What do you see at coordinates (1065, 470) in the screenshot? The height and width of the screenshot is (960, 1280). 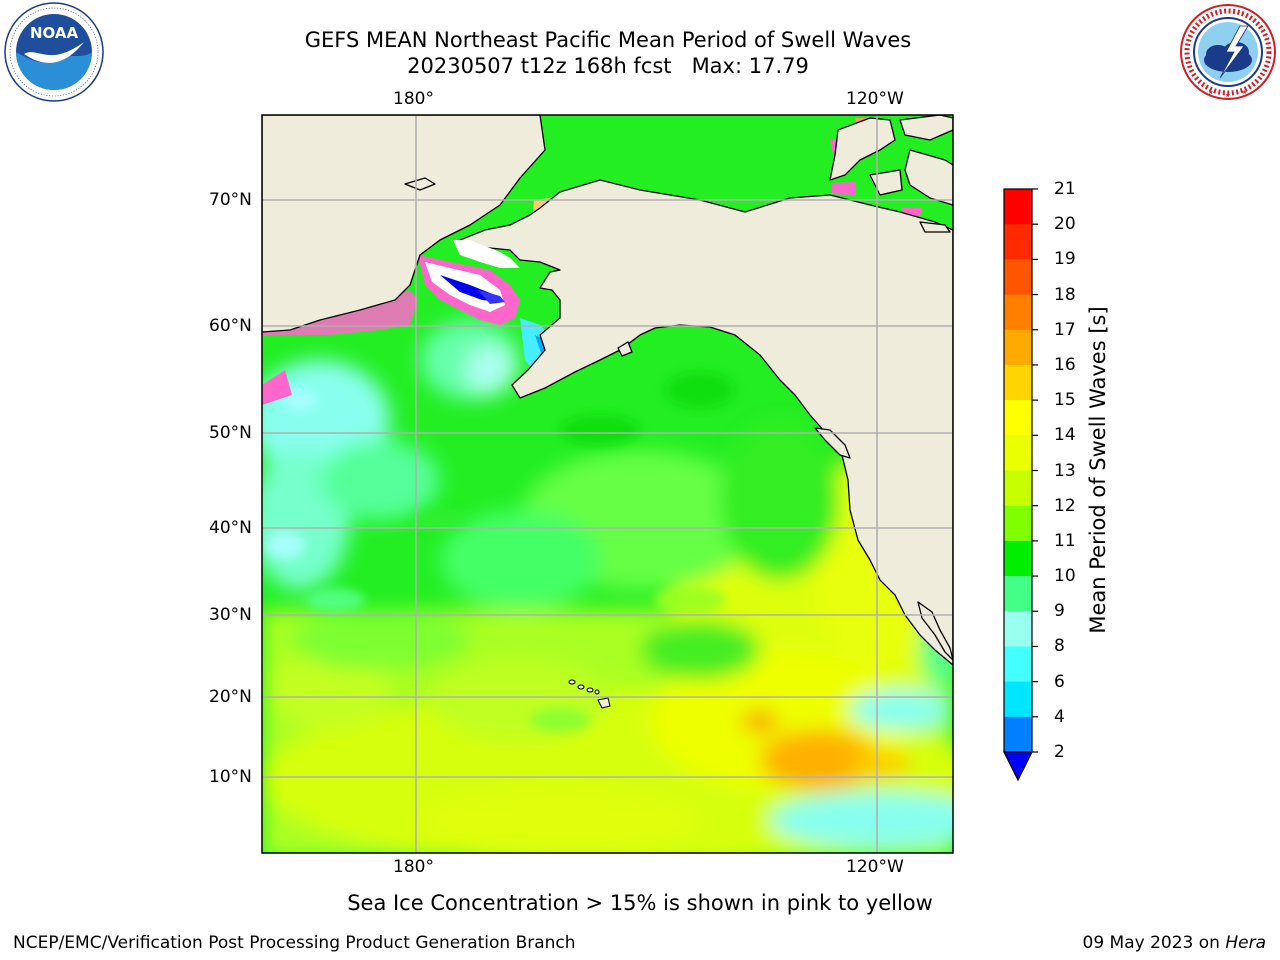 I see `colorbar-tick-label: 13` at bounding box center [1065, 470].